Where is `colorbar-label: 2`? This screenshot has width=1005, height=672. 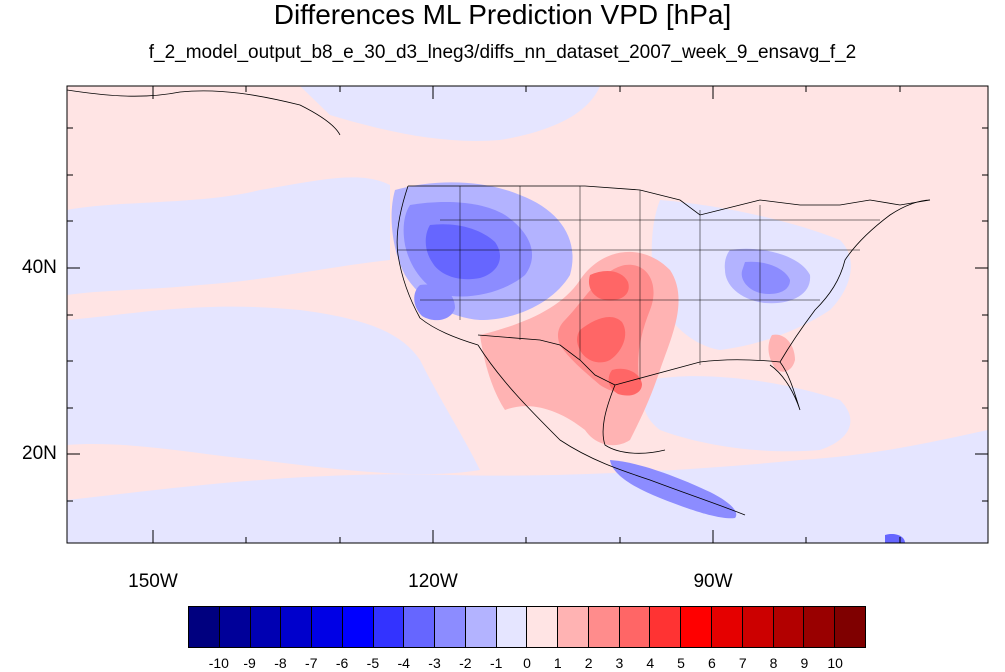 colorbar-label: 2 is located at coordinates (588, 663).